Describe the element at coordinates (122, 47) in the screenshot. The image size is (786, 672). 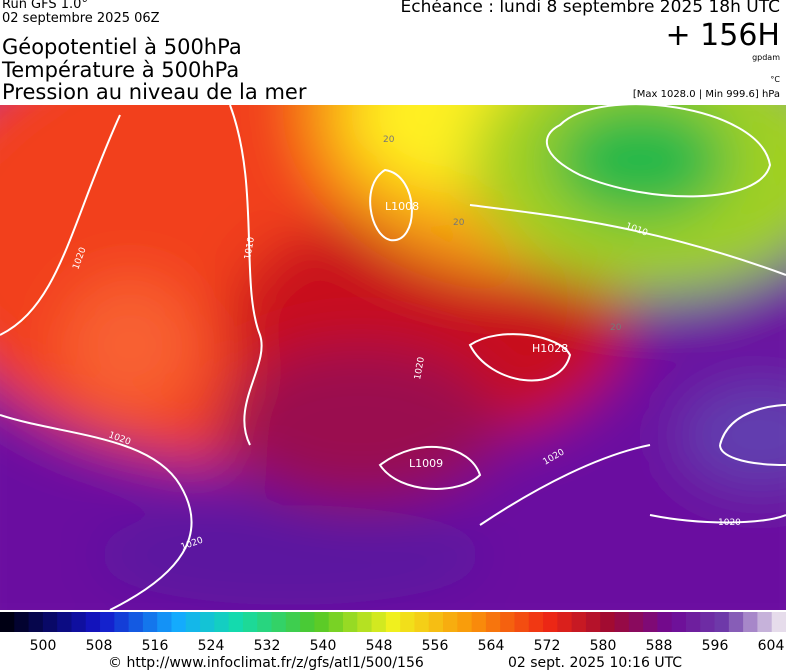
I see `title-1: Géopotentiel à 500hPa` at that location.